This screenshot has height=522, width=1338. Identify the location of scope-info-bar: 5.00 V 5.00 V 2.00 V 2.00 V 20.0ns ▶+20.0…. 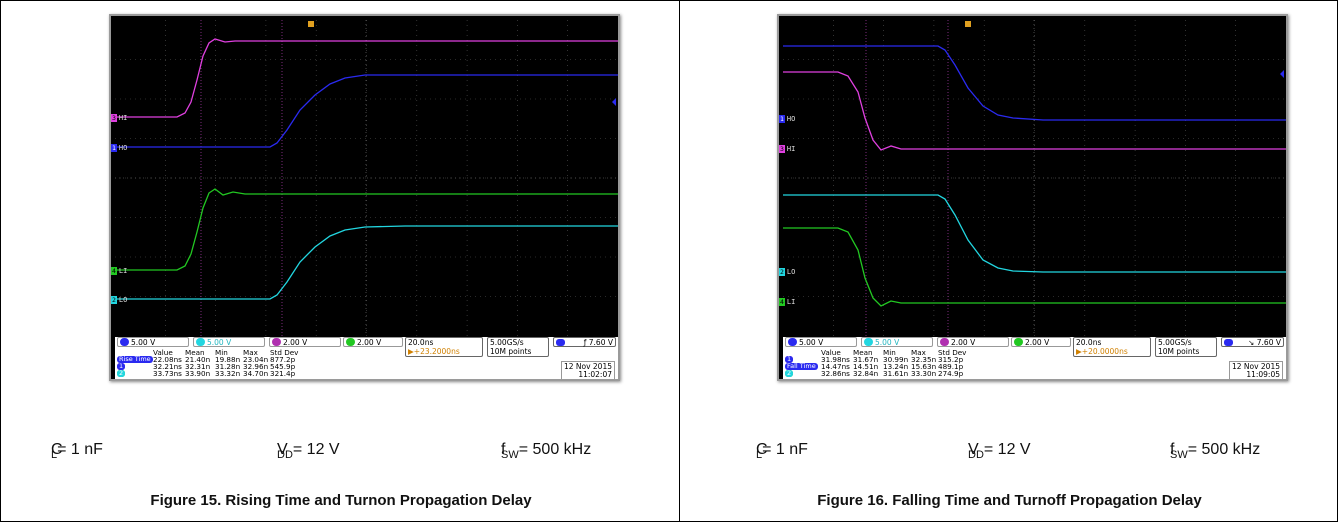
(1034, 359).